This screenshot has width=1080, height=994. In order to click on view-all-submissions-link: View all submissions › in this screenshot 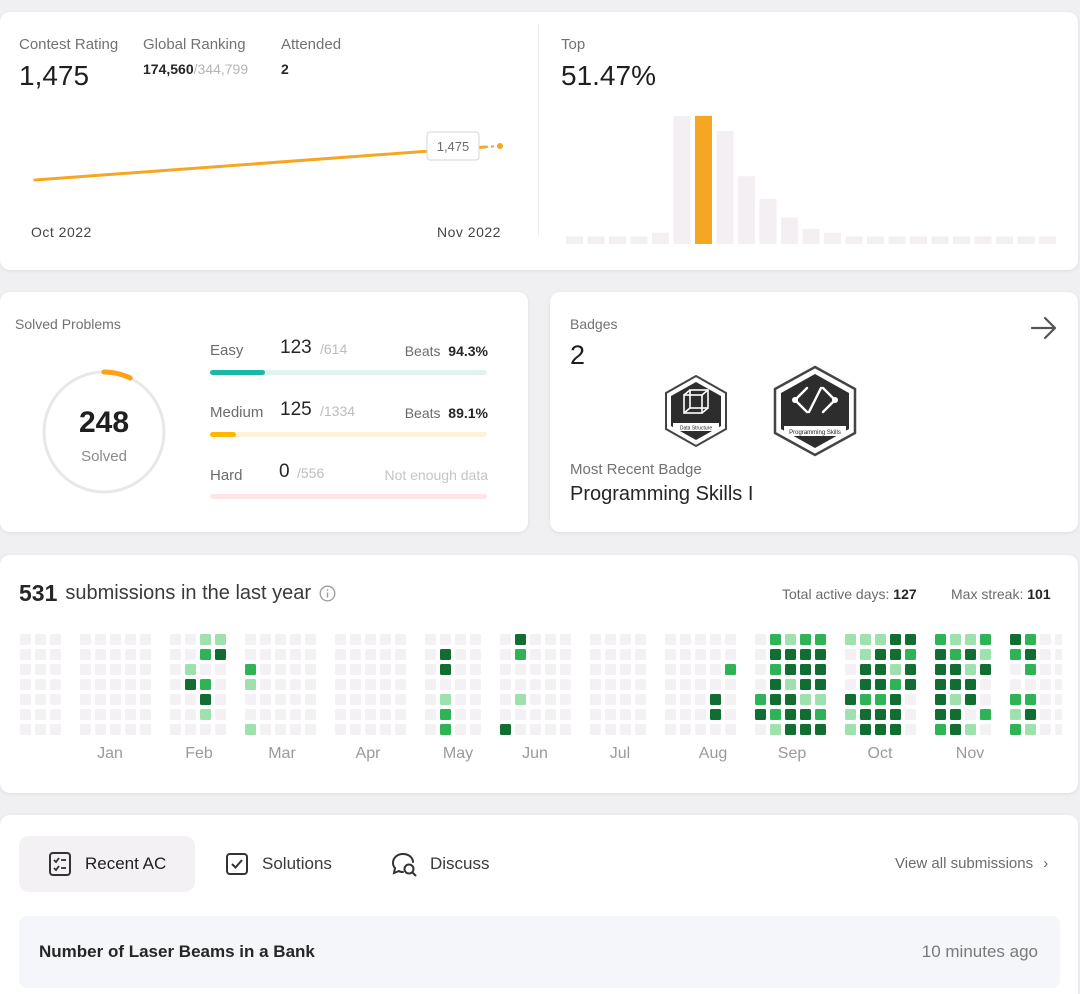, I will do `click(972, 863)`.